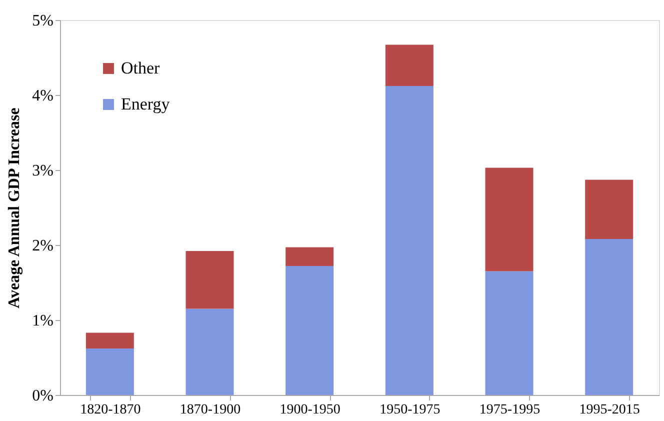 The image size is (664, 421). What do you see at coordinates (509, 410) in the screenshot?
I see `x-tick-label: 1975-1995` at bounding box center [509, 410].